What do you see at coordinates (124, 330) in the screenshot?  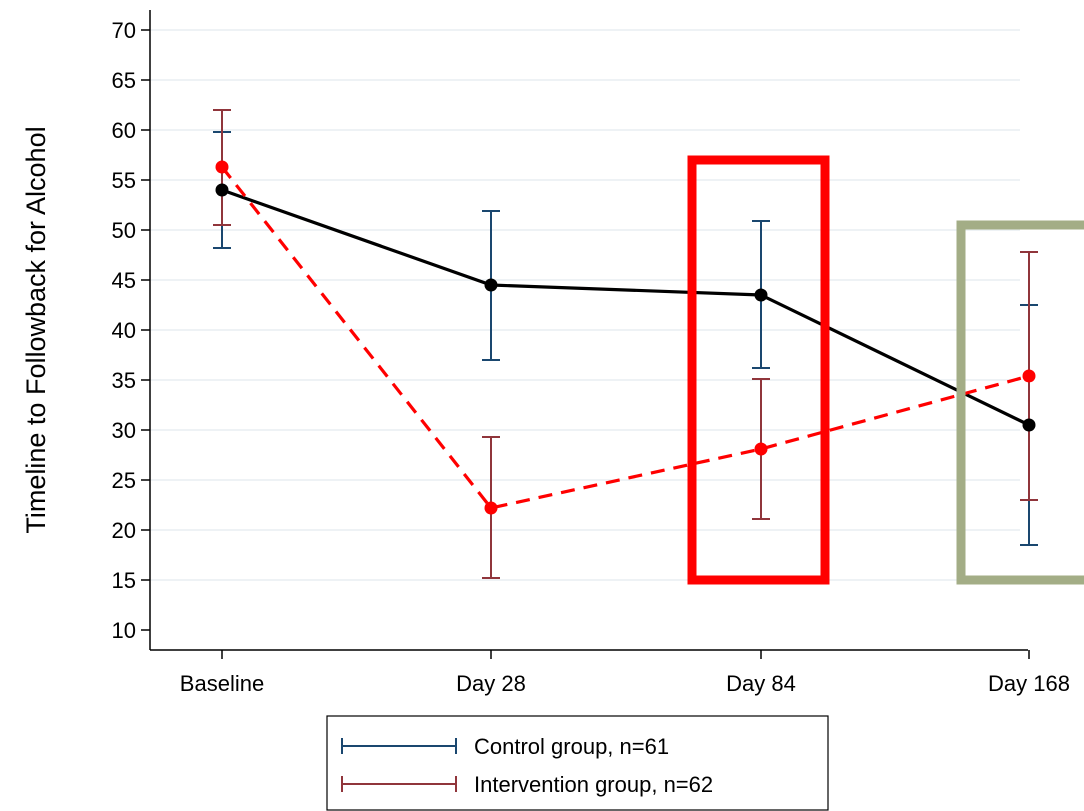 I see `y-tick-label: 40` at bounding box center [124, 330].